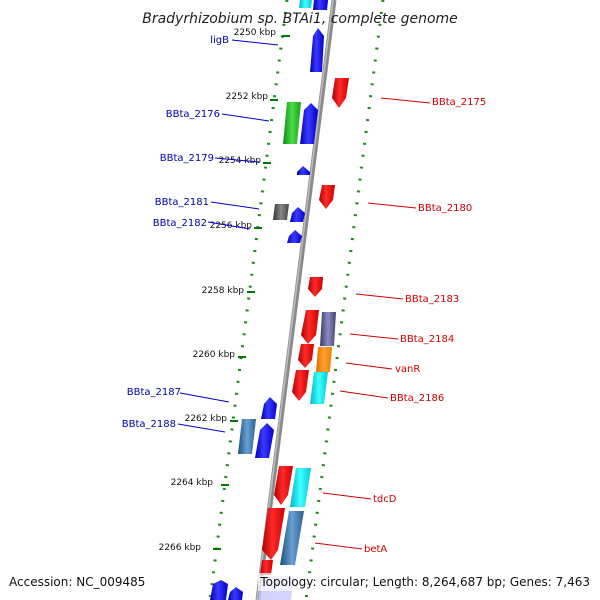 This screenshot has height=600, width=600. What do you see at coordinates (375, 549) in the screenshot?
I see `gene-label-betA: betA` at bounding box center [375, 549].